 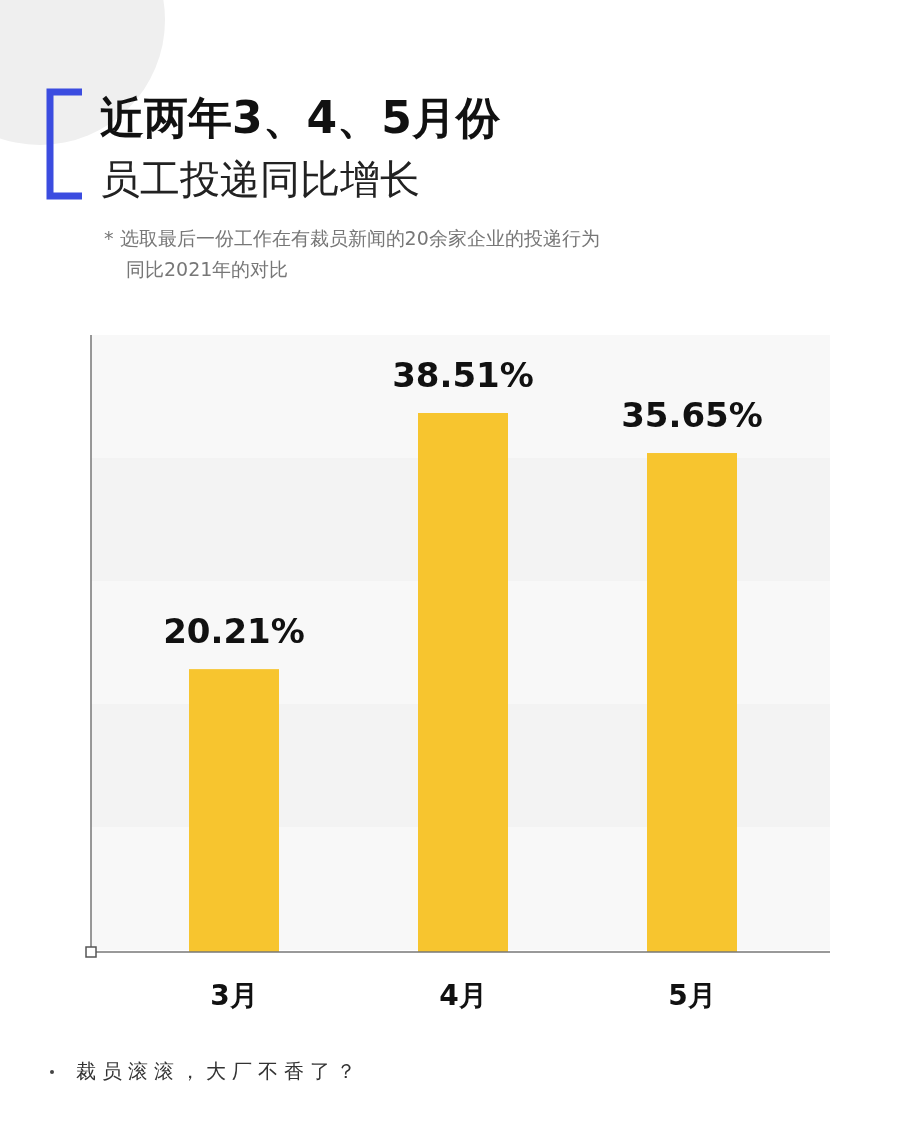 What do you see at coordinates (463, 995) in the screenshot?
I see `x-tick-label: 4月` at bounding box center [463, 995].